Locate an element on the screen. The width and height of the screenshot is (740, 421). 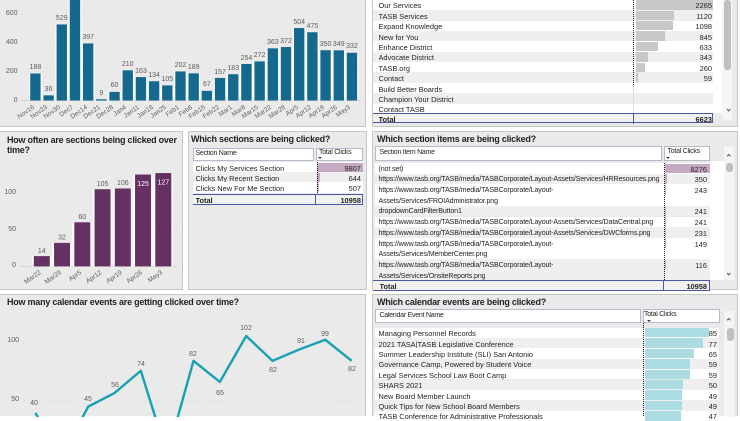
svg-text: 105 is located at coordinates (103, 184).